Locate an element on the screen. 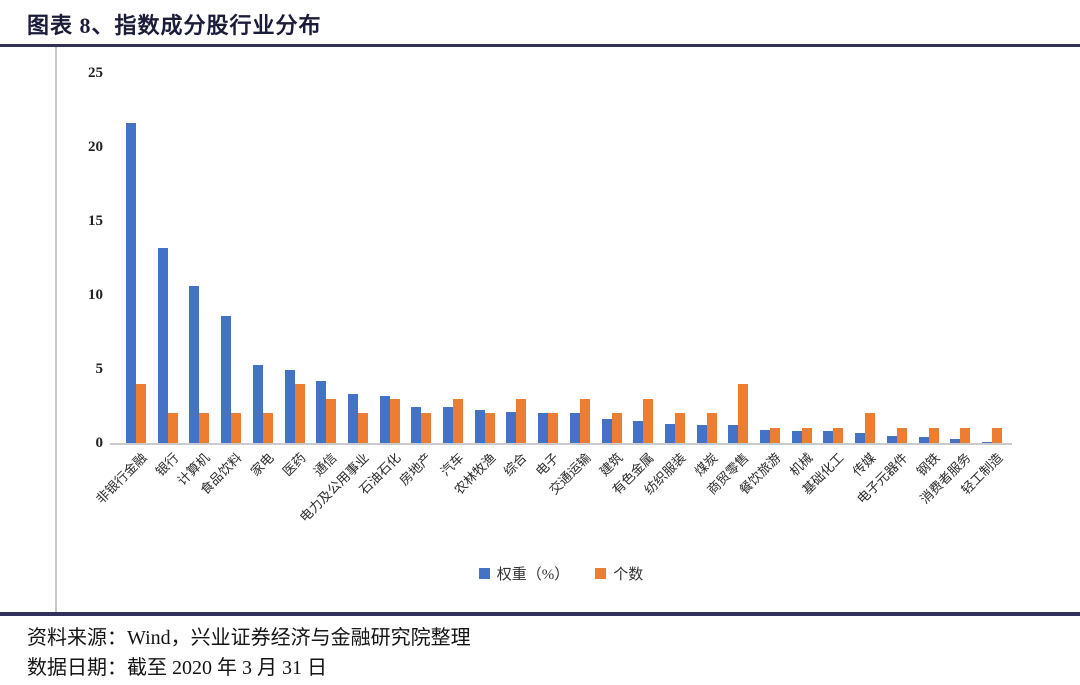 This screenshot has width=1080, height=685. legend-item-weight: 权重（%） is located at coordinates (524, 573).